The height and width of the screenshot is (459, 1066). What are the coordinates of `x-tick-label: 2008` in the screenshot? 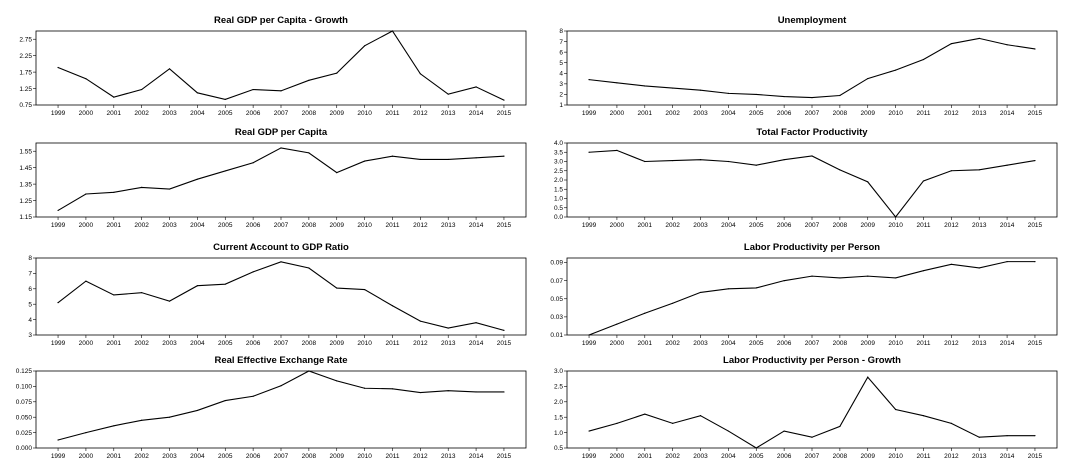 It's located at (840, 456).